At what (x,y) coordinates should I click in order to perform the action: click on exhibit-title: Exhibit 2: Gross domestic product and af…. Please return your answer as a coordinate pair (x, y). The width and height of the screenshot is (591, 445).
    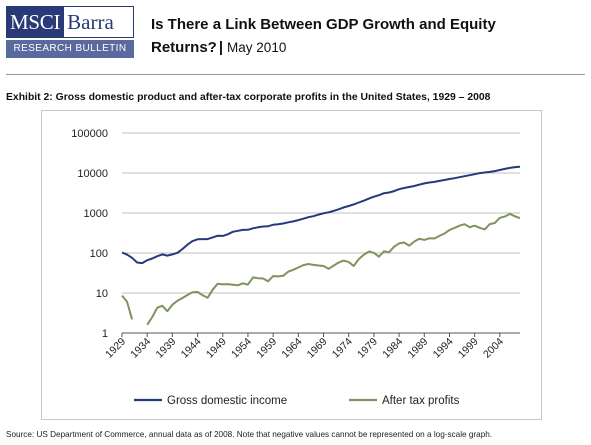
    Looking at the image, I should click on (248, 97).